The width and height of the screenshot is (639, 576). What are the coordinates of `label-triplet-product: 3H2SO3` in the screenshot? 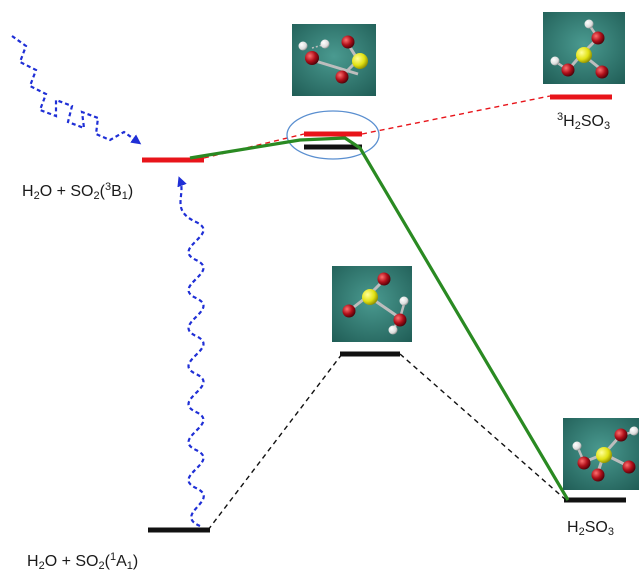 It's located at (584, 121).